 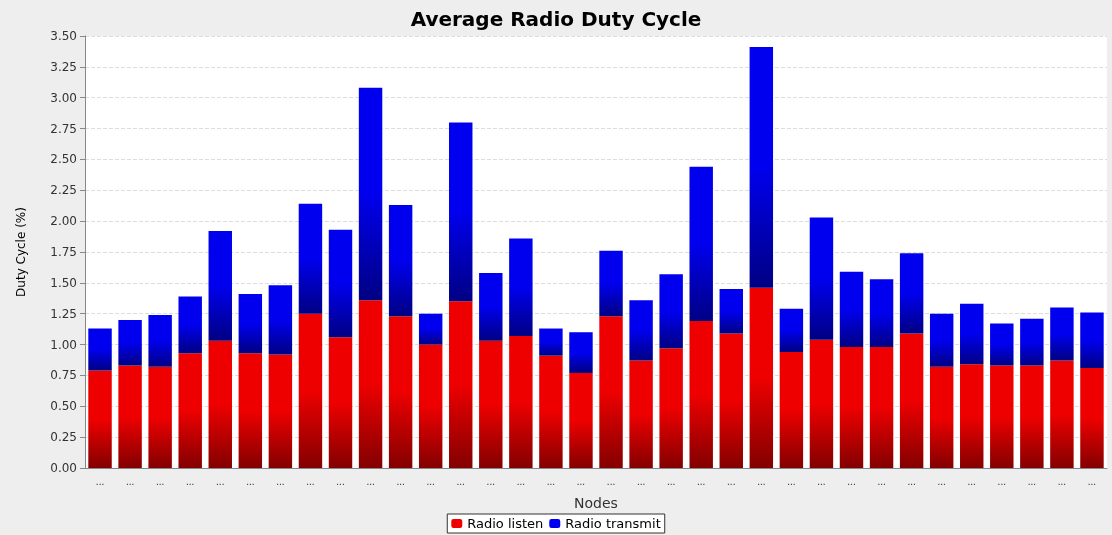 I want to click on y-tick-label: 2.25, so click(x=63, y=190).